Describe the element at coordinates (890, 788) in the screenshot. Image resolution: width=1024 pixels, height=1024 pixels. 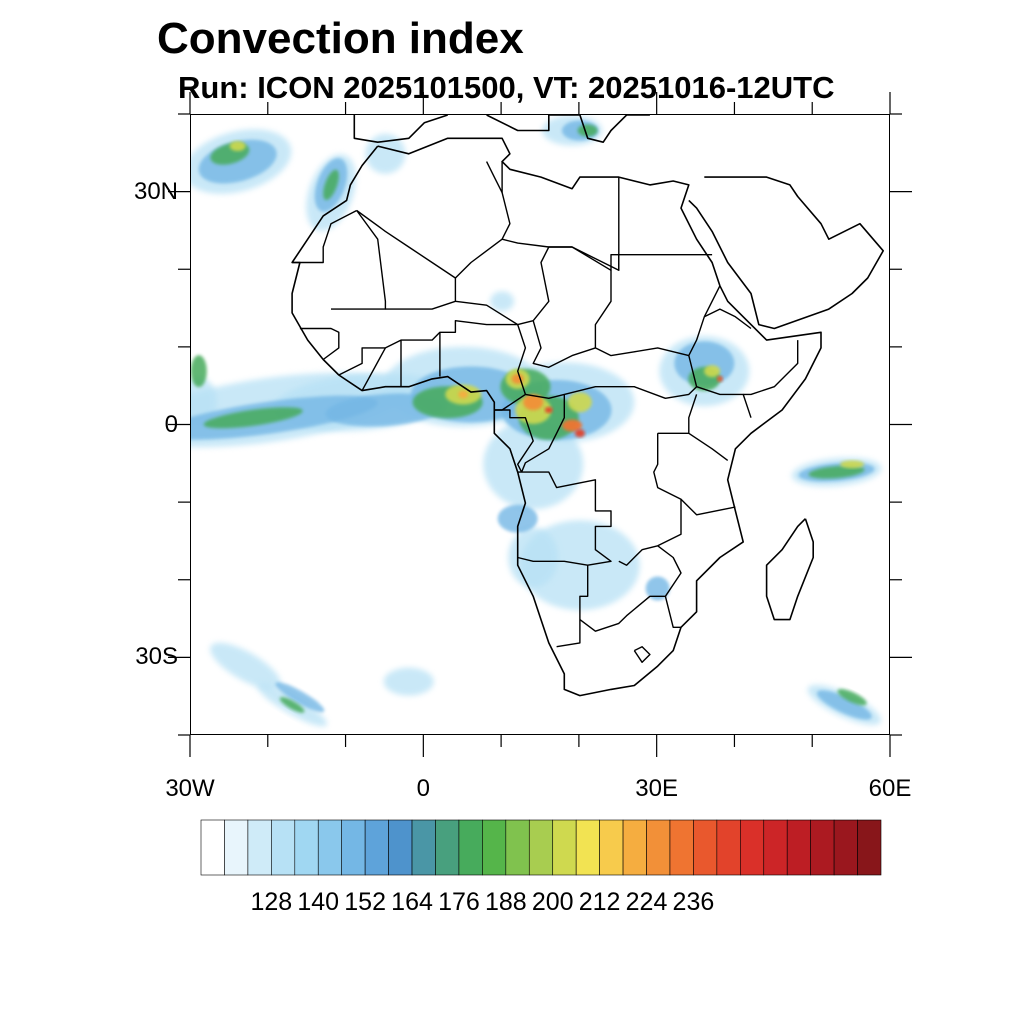
I see `x-tick-label: 60E` at that location.